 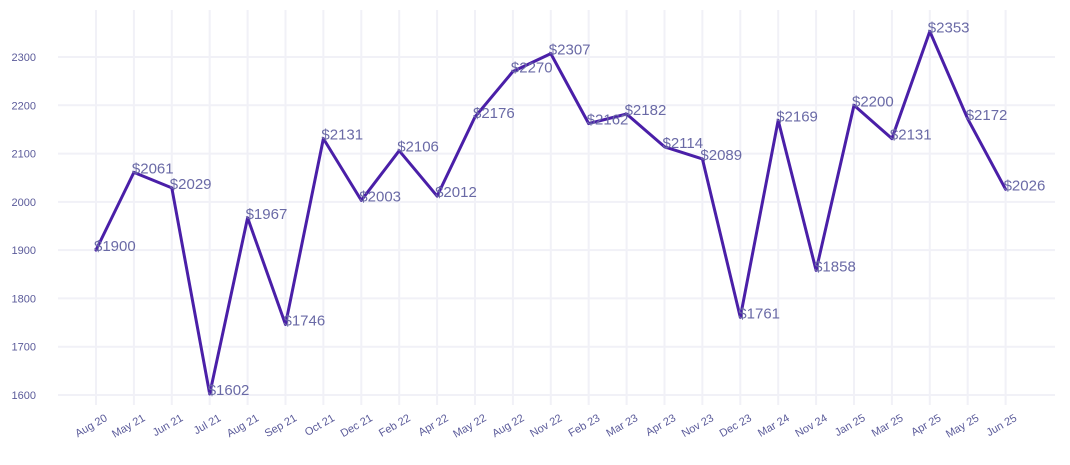 What do you see at coordinates (267, 214) in the screenshot?
I see `data-label: $1967` at bounding box center [267, 214].